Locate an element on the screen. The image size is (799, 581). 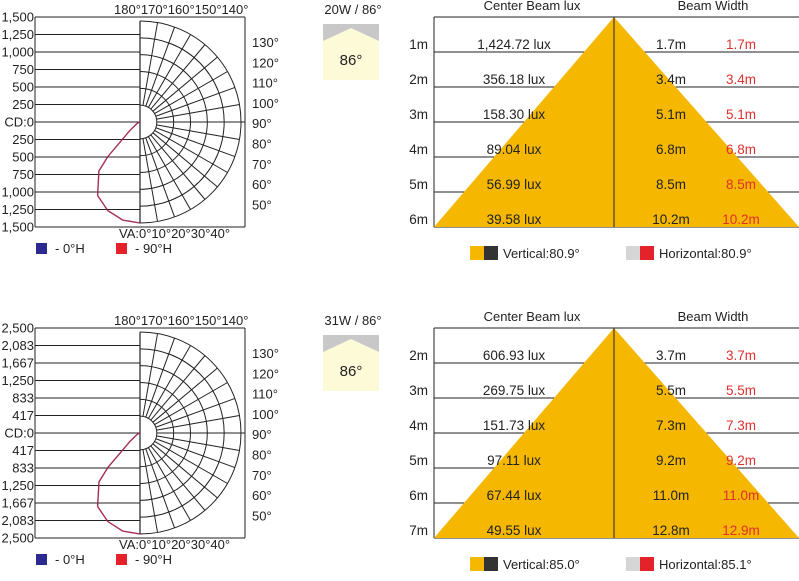
row-beam-width-horizontal: 5.1m is located at coordinates (741, 114).